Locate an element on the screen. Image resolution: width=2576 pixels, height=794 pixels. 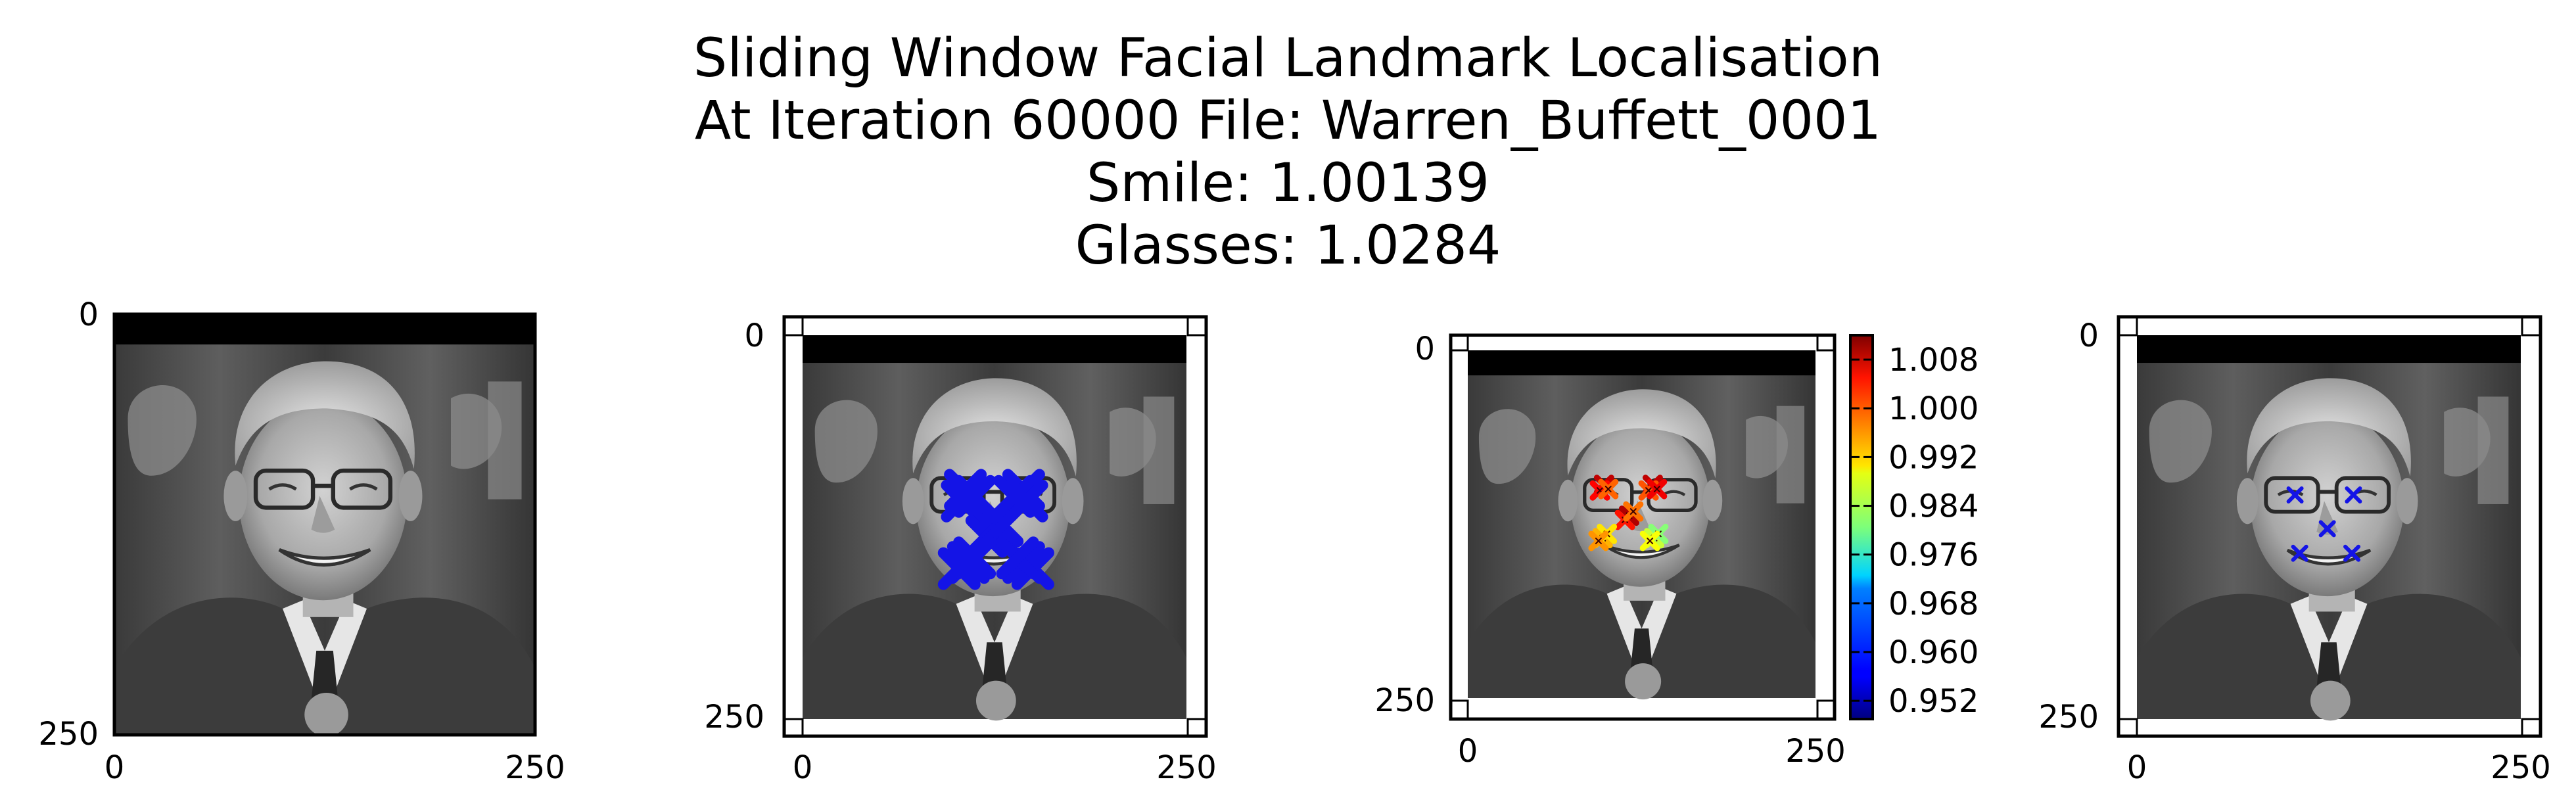
colorbar-tick-label: 0.976 is located at coordinates (1933, 555).